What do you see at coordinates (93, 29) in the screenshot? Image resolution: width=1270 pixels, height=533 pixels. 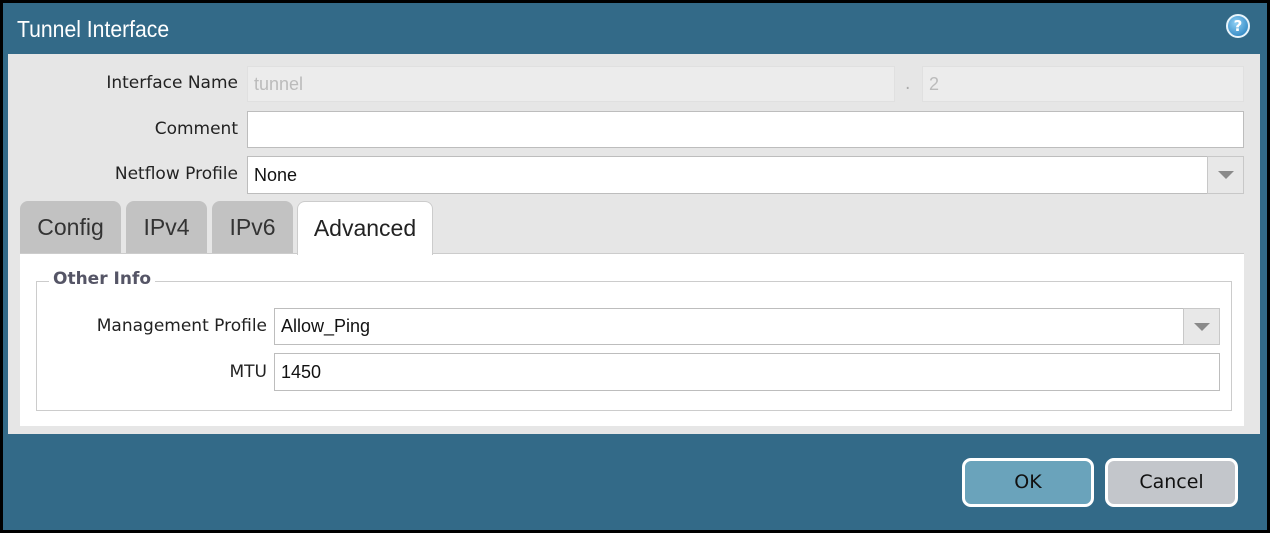 I see `dialog-title: Tunnel Interface` at bounding box center [93, 29].